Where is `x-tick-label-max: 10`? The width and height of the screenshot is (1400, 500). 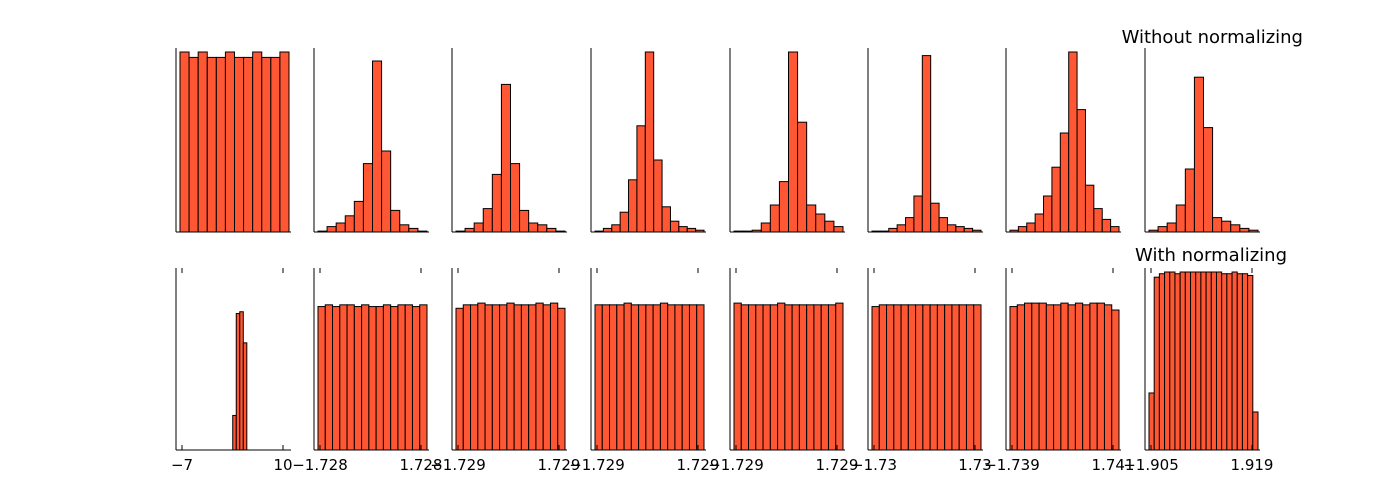 x-tick-label-max: 10 is located at coordinates (282, 465).